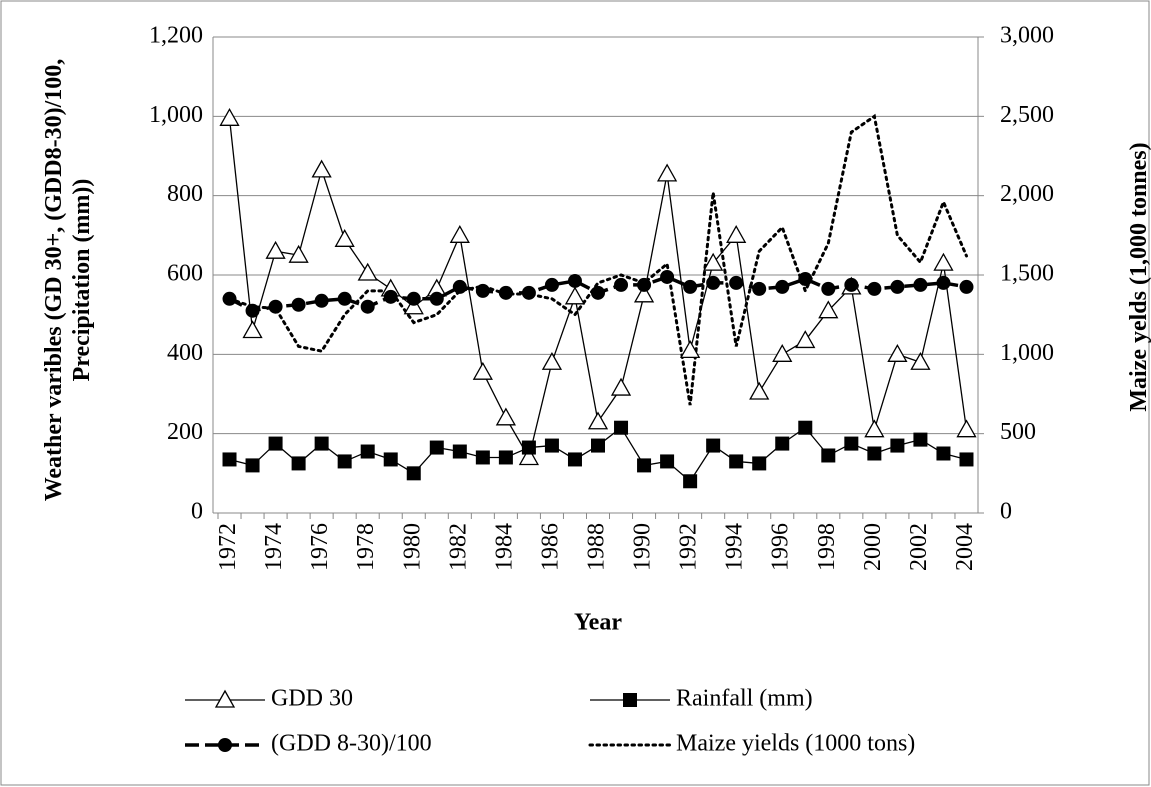 Image resolution: width=1151 pixels, height=787 pixels. I want to click on x-tick-label: 1974, so click(274, 547).